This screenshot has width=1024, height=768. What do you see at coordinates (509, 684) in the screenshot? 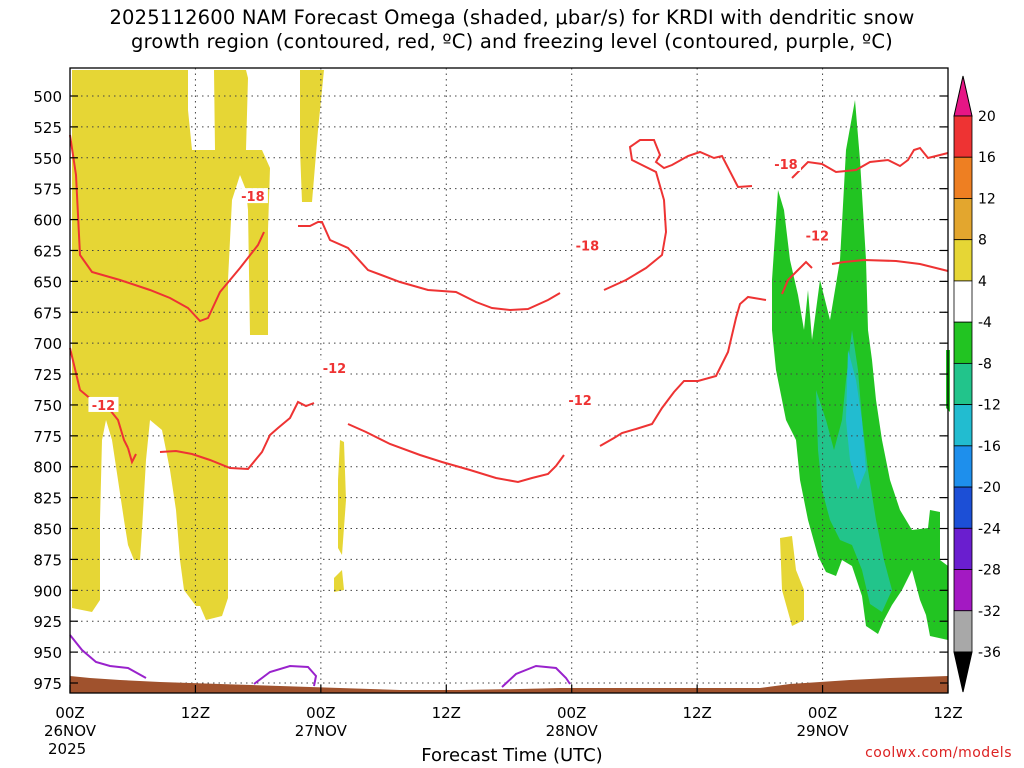
I see `terrain-fill` at bounding box center [509, 684].